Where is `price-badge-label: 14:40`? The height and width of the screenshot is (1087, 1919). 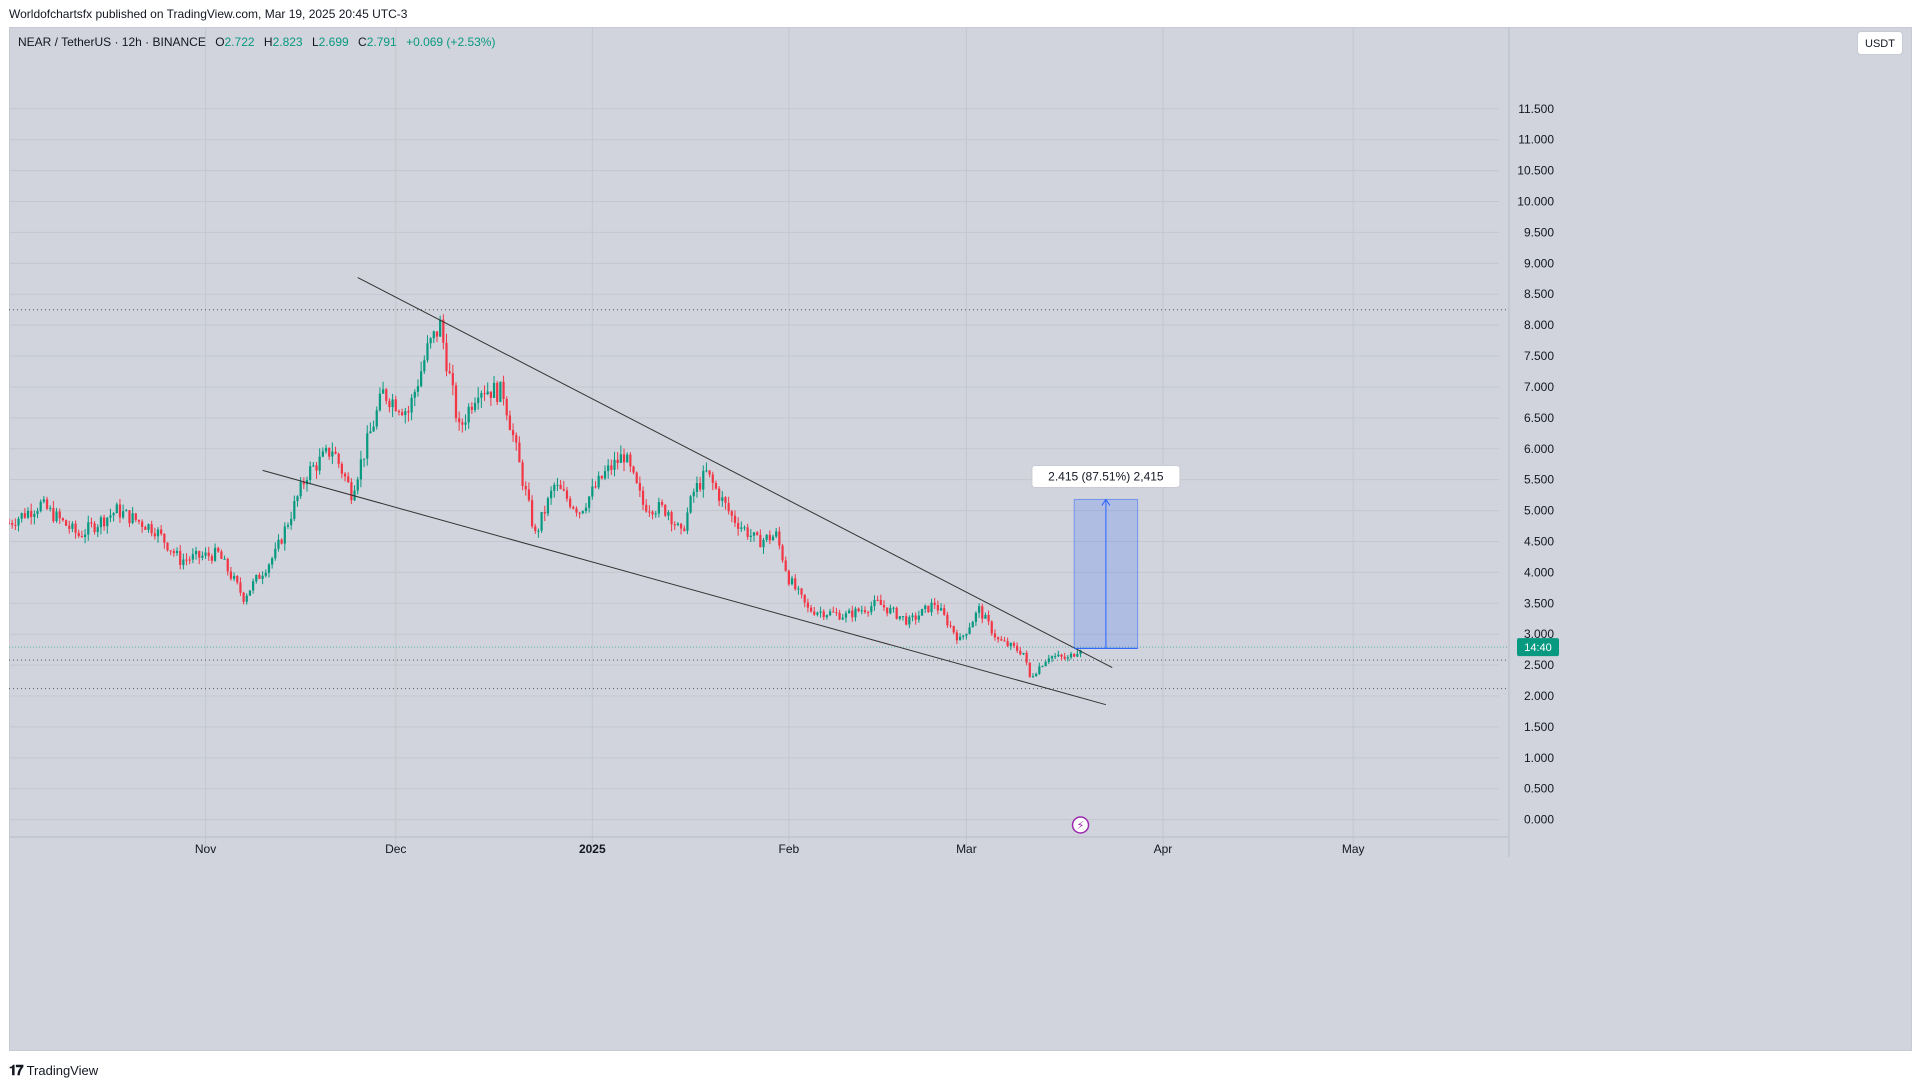
price-badge-label: 14:40 is located at coordinates (1538, 648).